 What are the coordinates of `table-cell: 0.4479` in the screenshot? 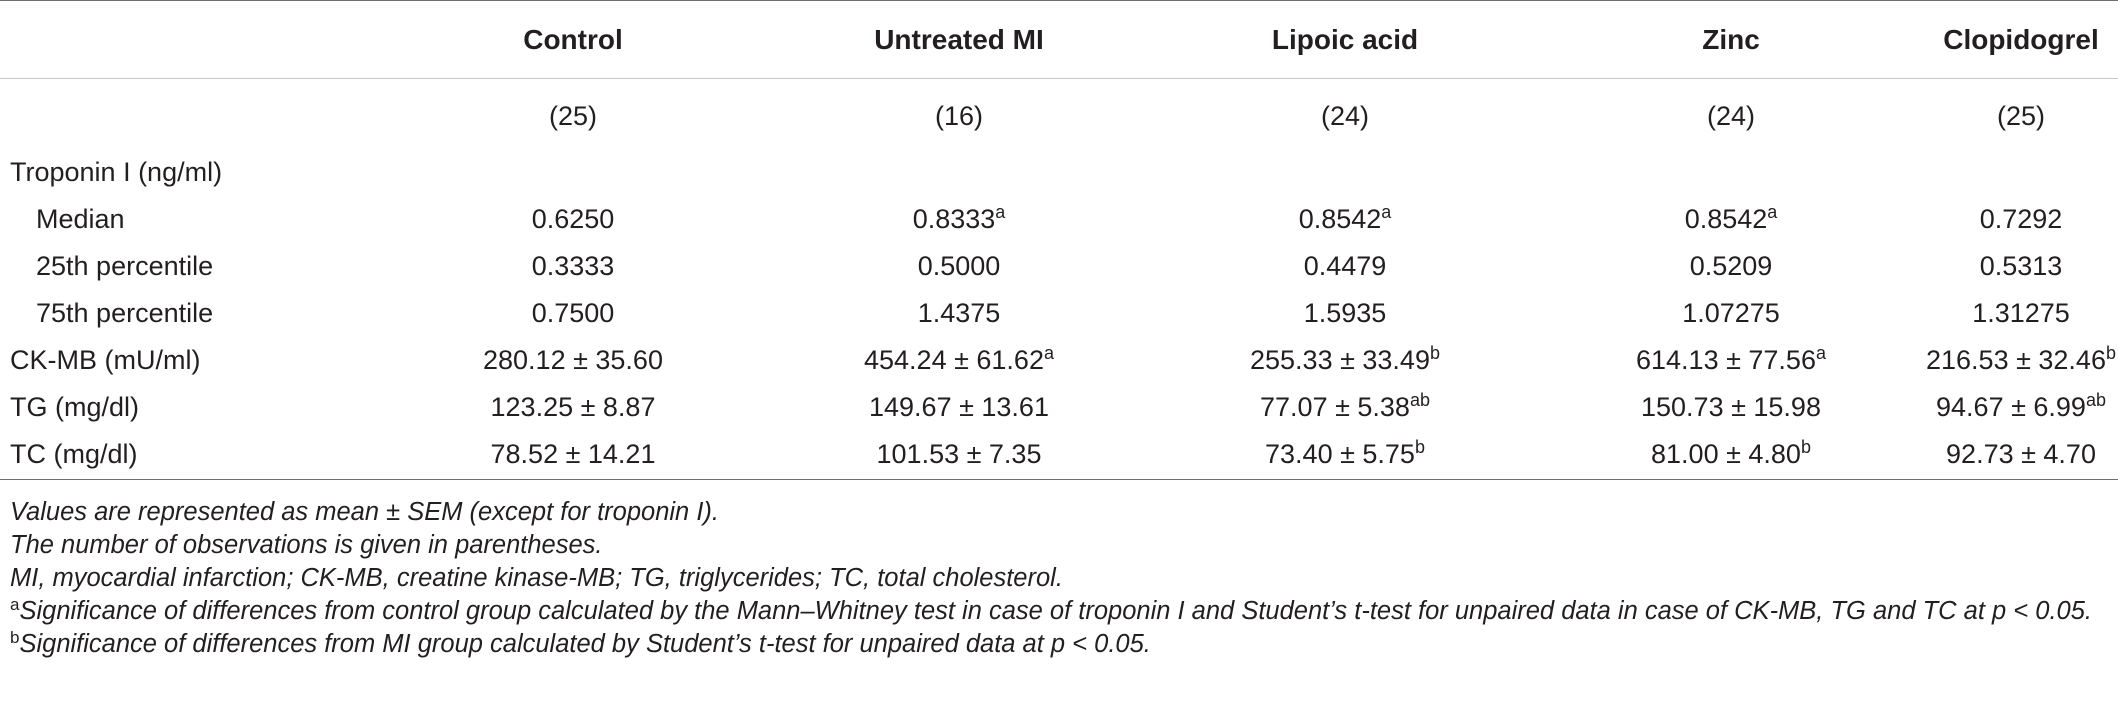 It's located at (1345, 266).